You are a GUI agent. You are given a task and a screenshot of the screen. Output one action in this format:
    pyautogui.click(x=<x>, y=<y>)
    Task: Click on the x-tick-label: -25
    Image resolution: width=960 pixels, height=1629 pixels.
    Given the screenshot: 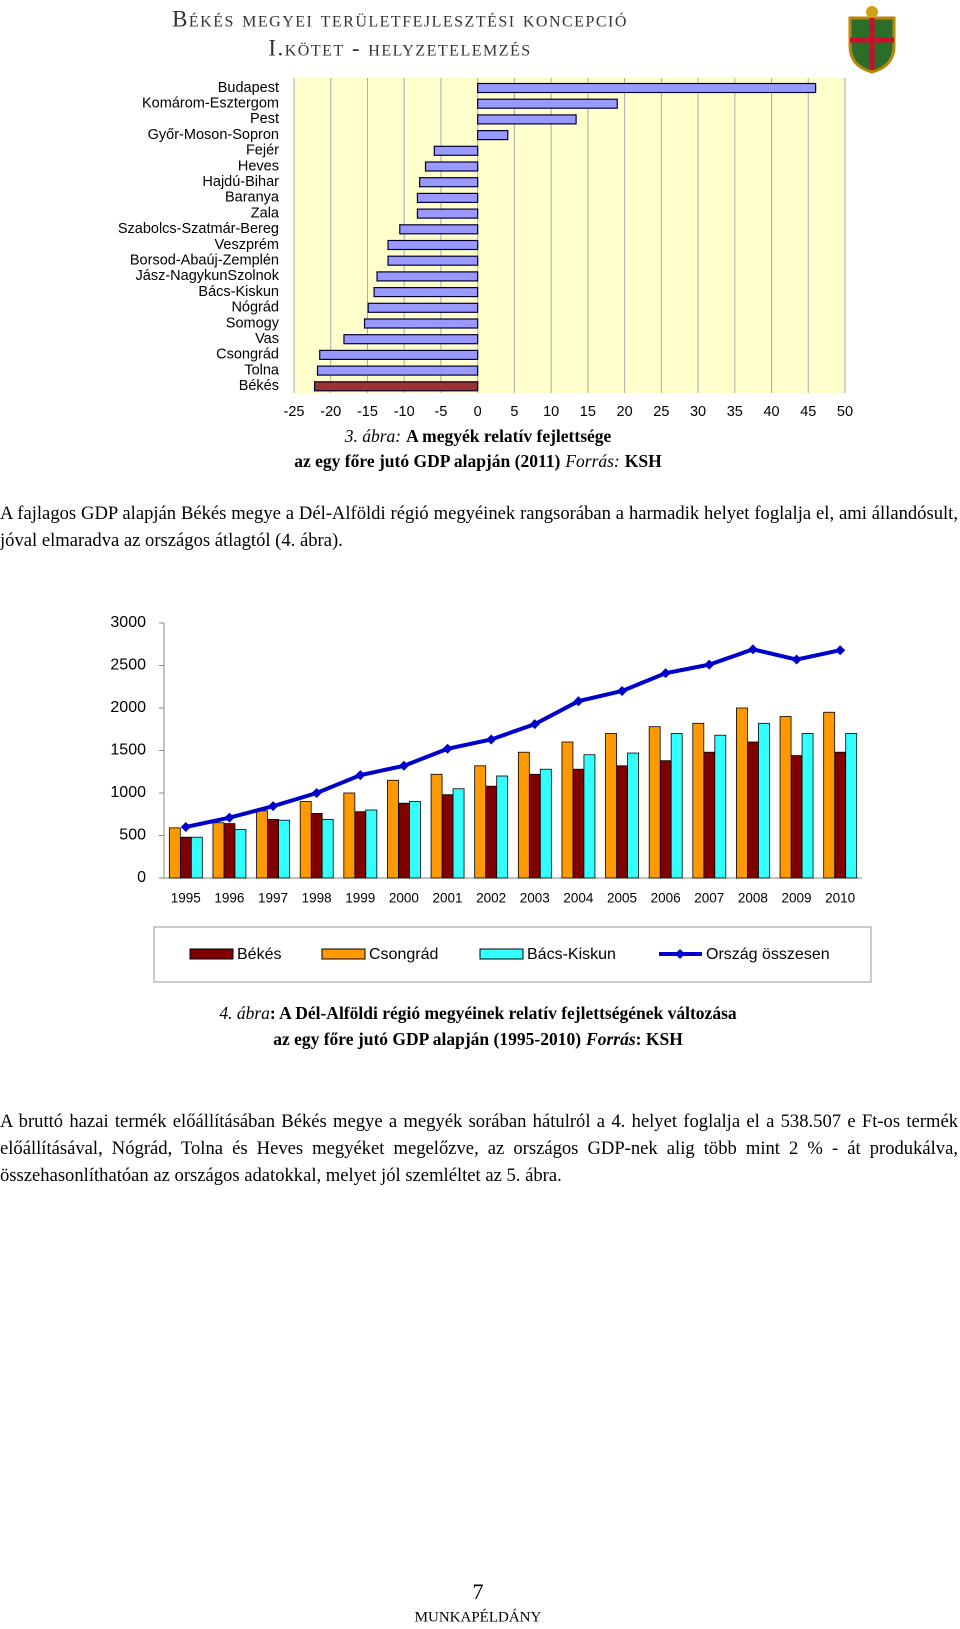 What is the action you would take?
    pyautogui.click(x=294, y=412)
    